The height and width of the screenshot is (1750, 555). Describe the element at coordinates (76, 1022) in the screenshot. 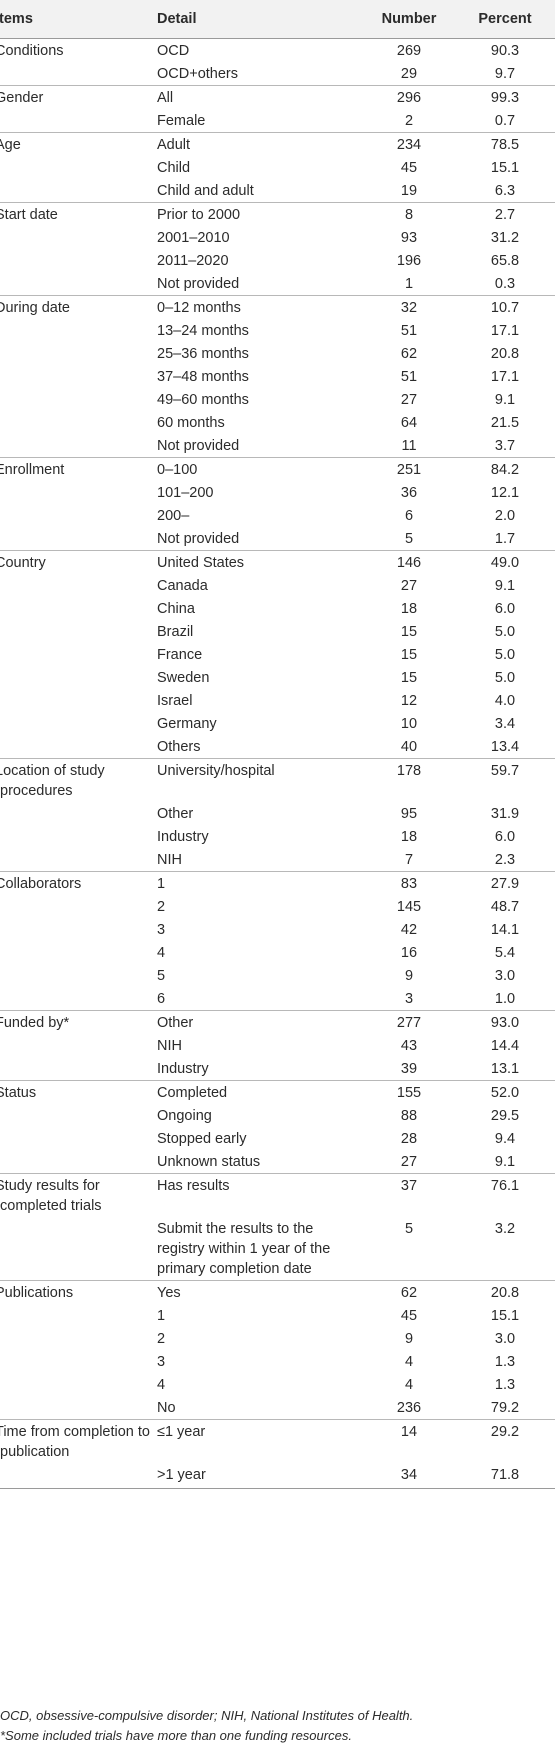

I see `cell-item: Funded by*` at that location.